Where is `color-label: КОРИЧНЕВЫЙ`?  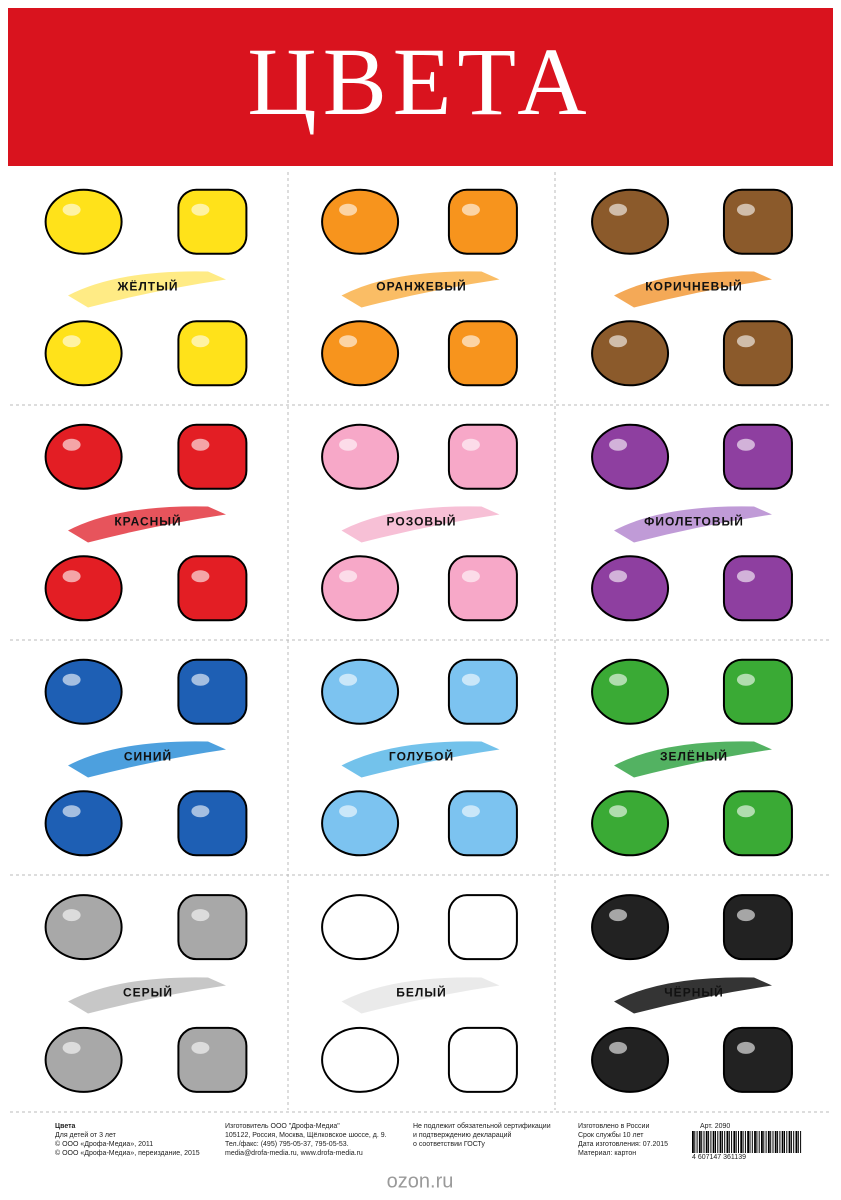
color-label: КОРИЧНЕВЫЙ is located at coordinates (693, 286).